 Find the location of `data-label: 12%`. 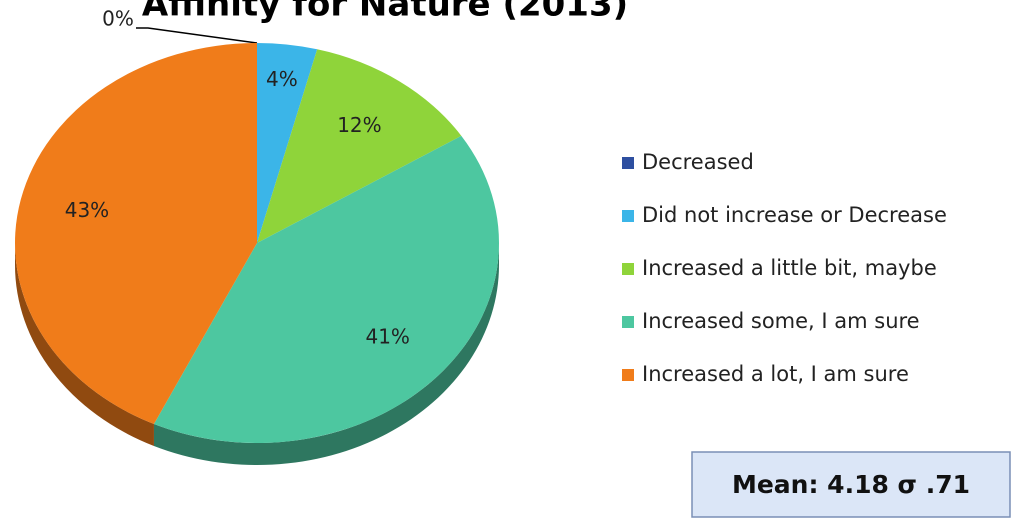

data-label: 12% is located at coordinates (359, 125).